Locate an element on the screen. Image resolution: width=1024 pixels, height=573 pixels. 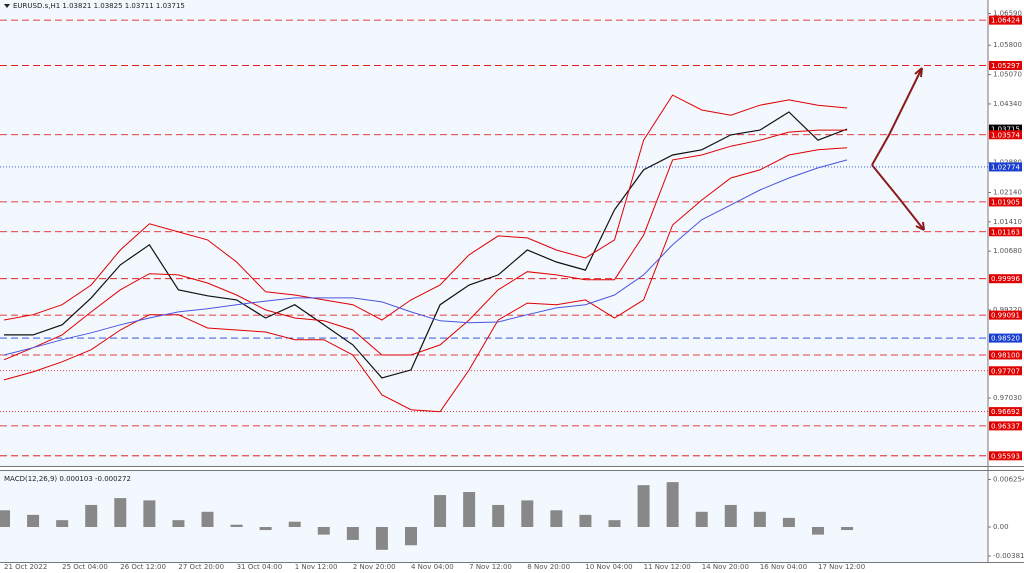
y-tick-label: 1.00680 is located at coordinates (1007, 251).